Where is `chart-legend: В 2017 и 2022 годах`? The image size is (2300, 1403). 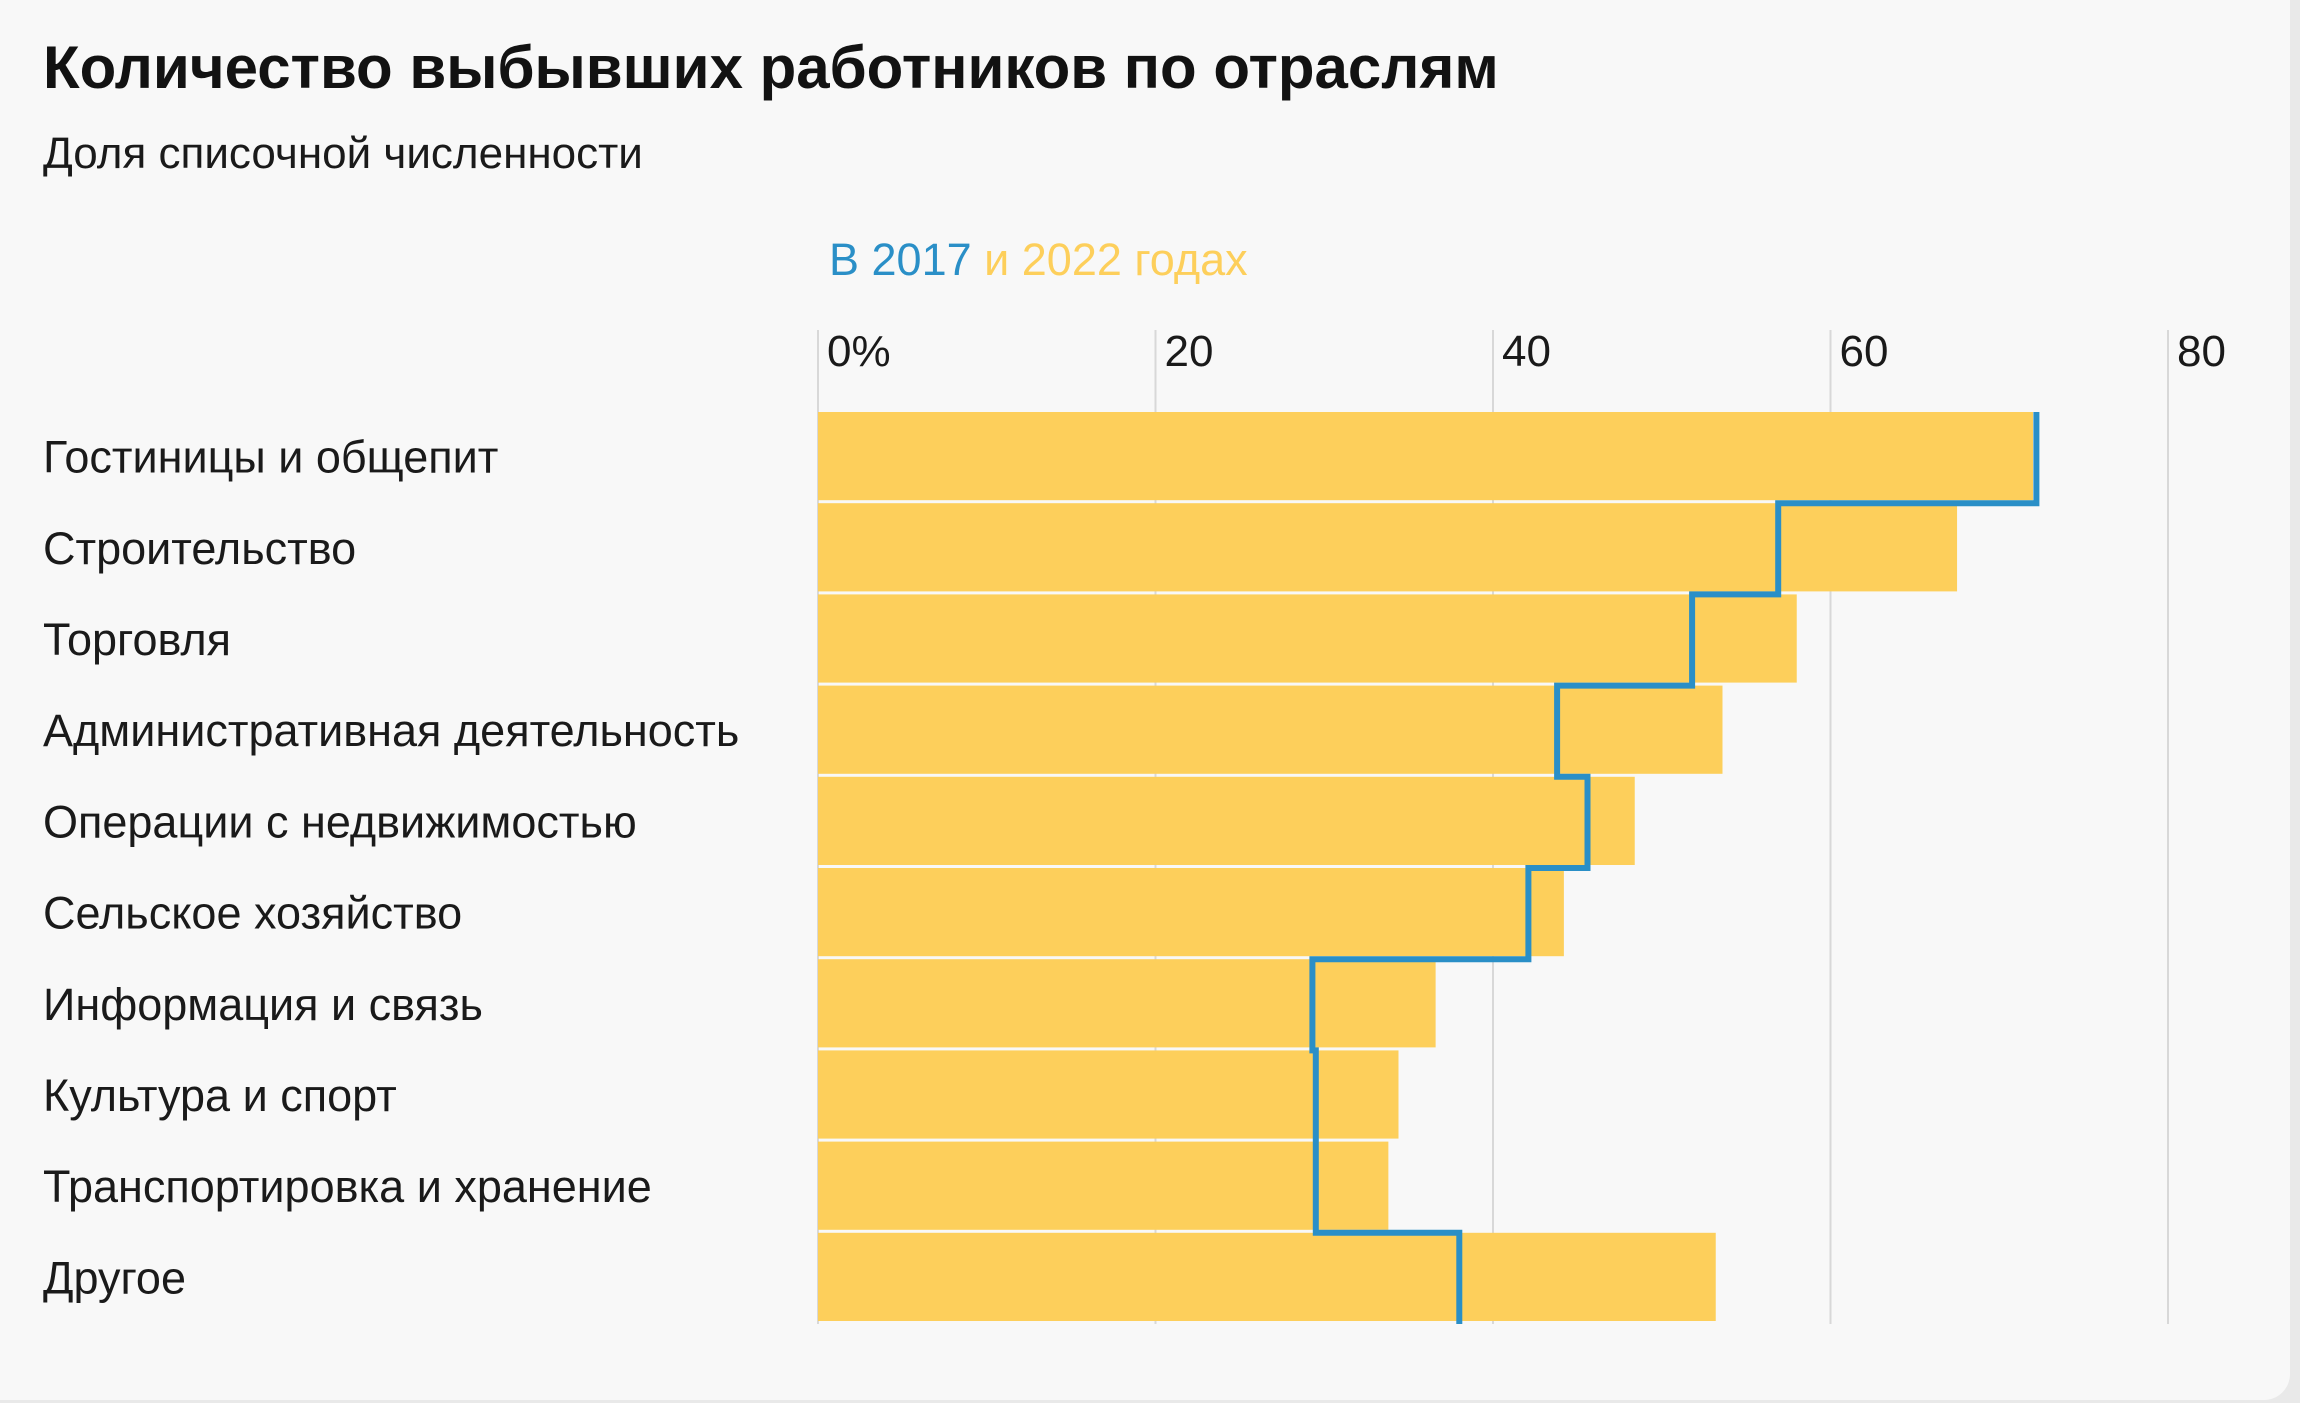
chart-legend: В 2017 и 2022 годах is located at coordinates (1038, 260).